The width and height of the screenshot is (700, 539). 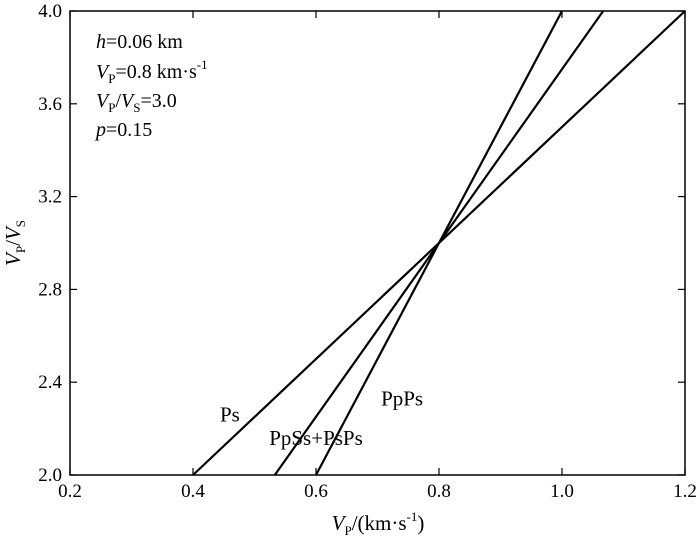 I want to click on y-axis-title: VP/VS, so click(x=14, y=243).